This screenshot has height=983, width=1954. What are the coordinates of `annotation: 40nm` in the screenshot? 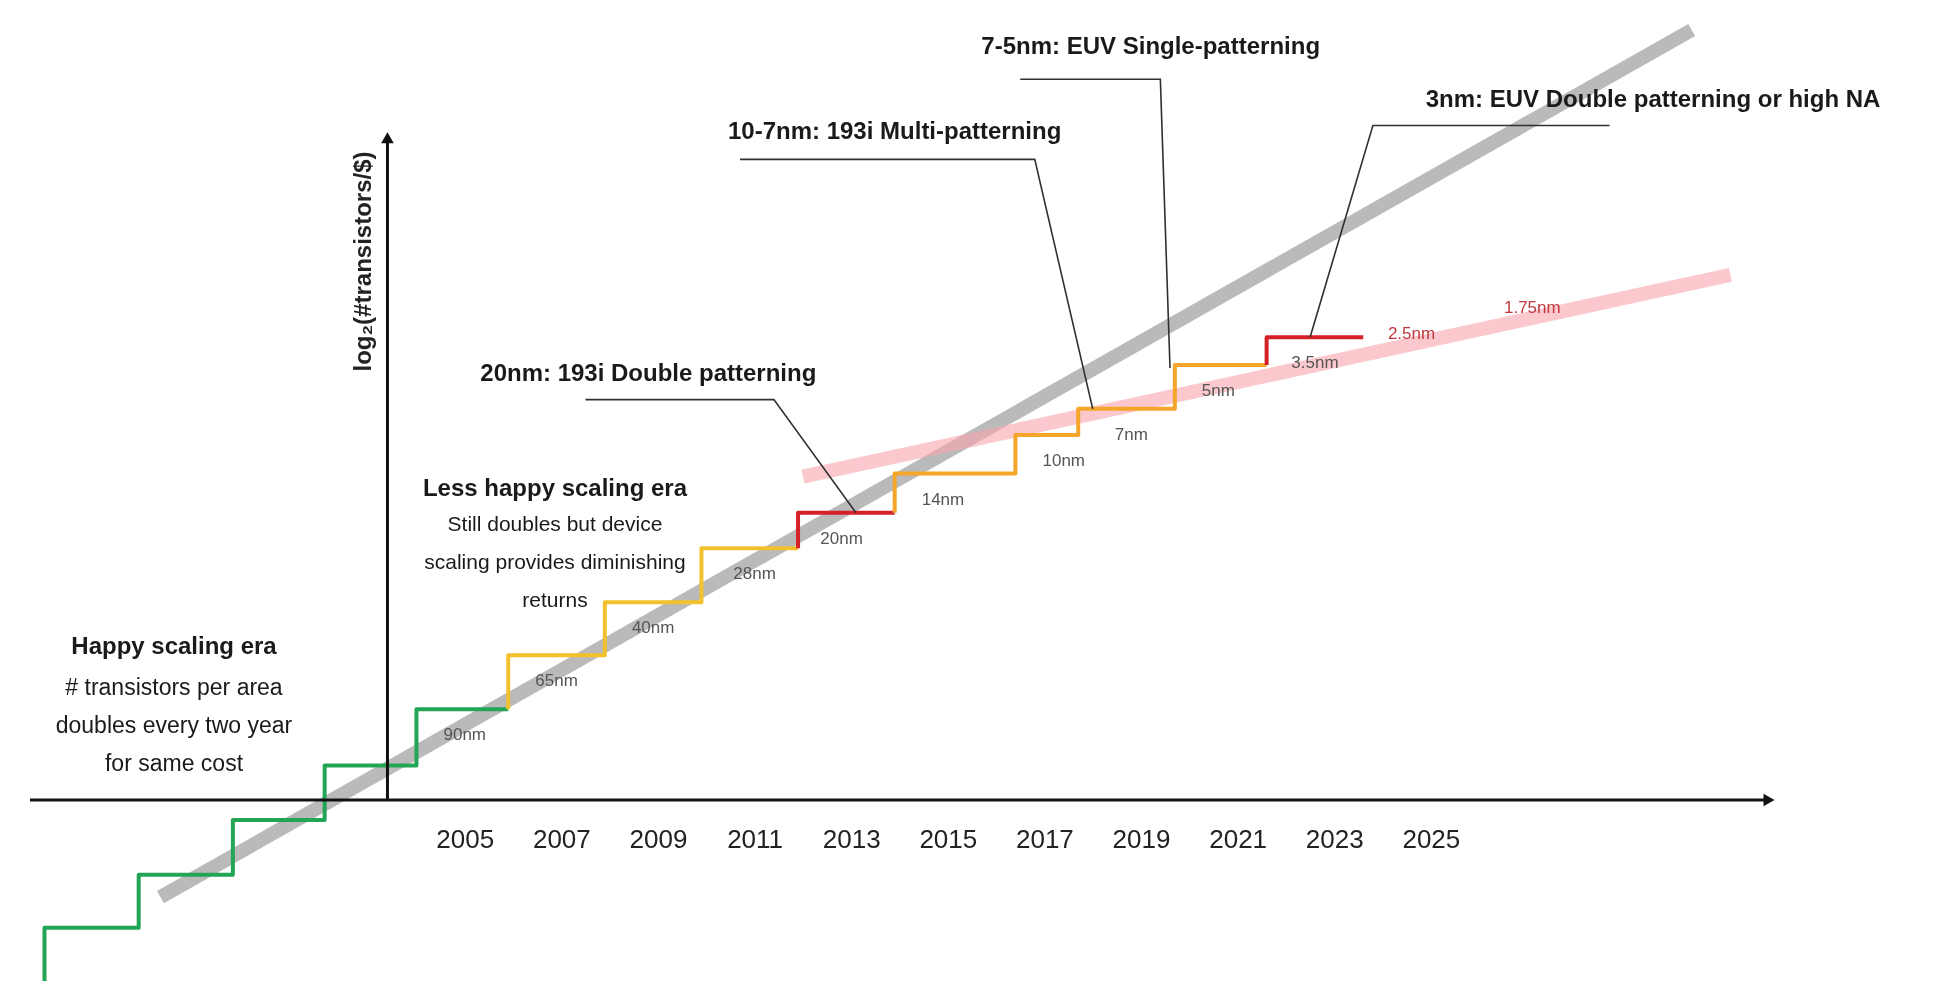 It's located at (653, 628).